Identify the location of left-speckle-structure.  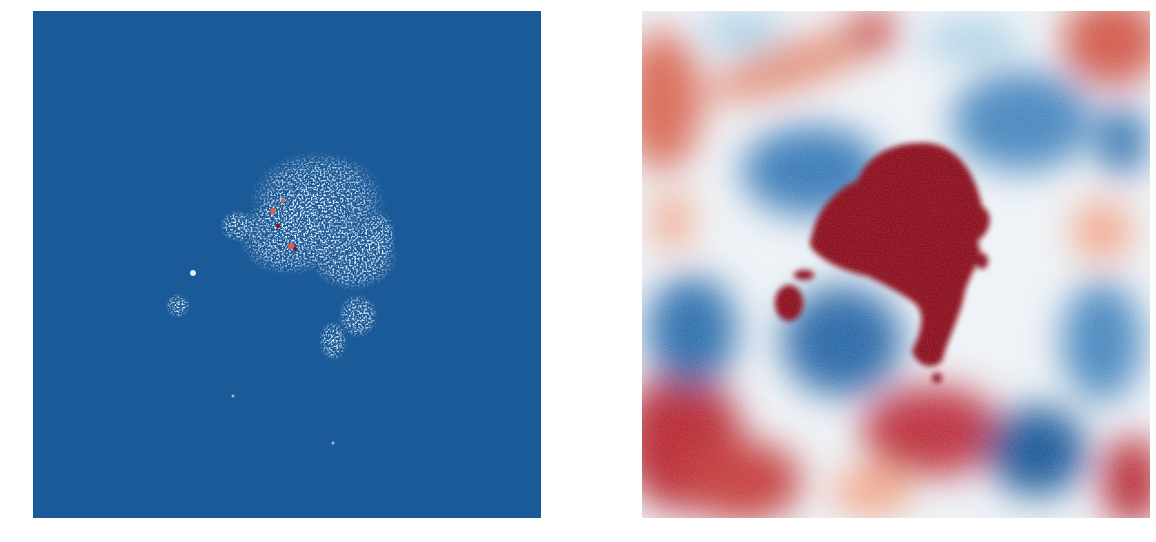
(282, 256).